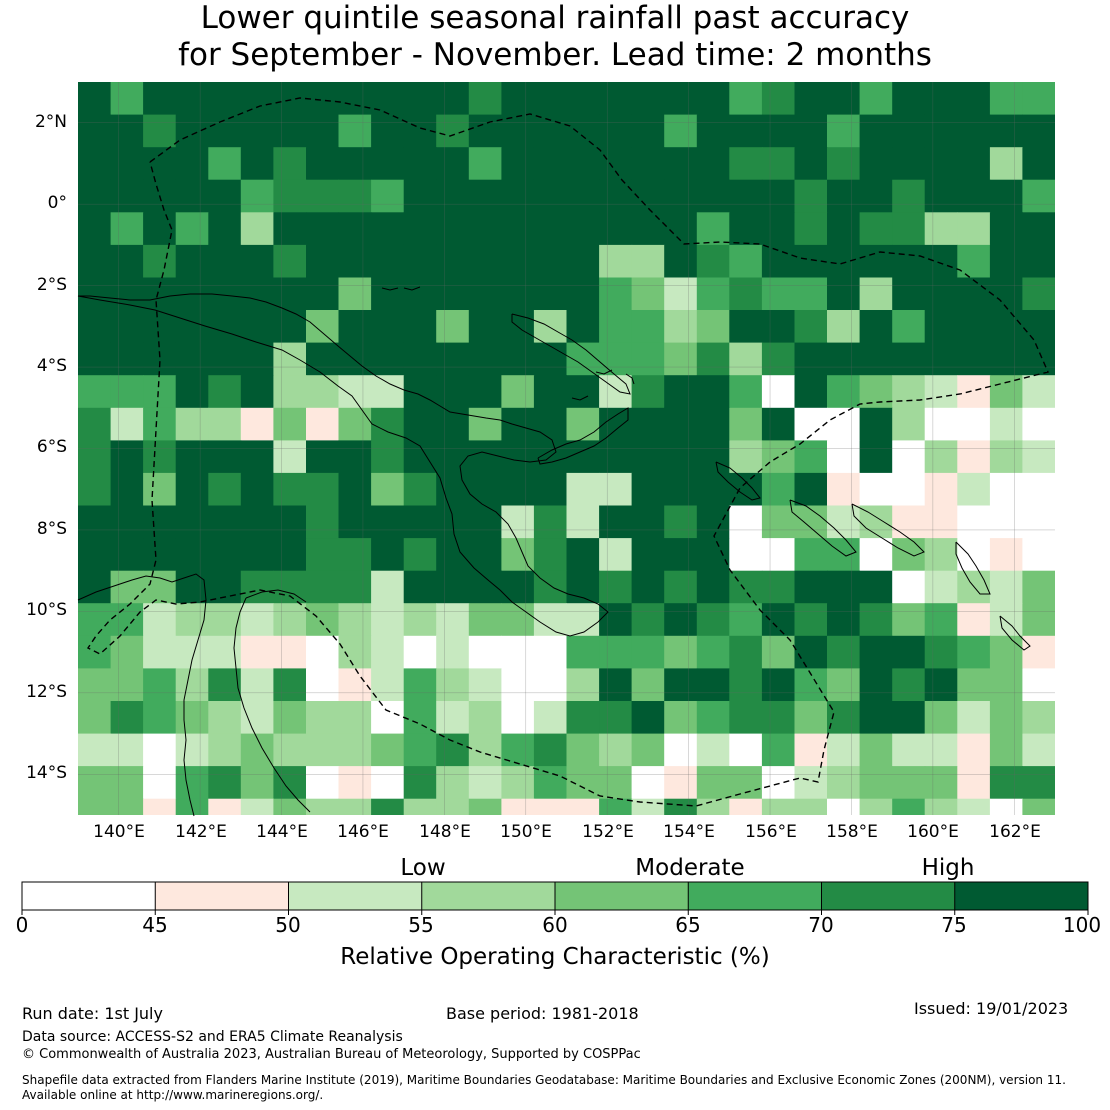 The width and height of the screenshot is (1110, 1110). I want to click on lat-label: 2°N, so click(50, 122).